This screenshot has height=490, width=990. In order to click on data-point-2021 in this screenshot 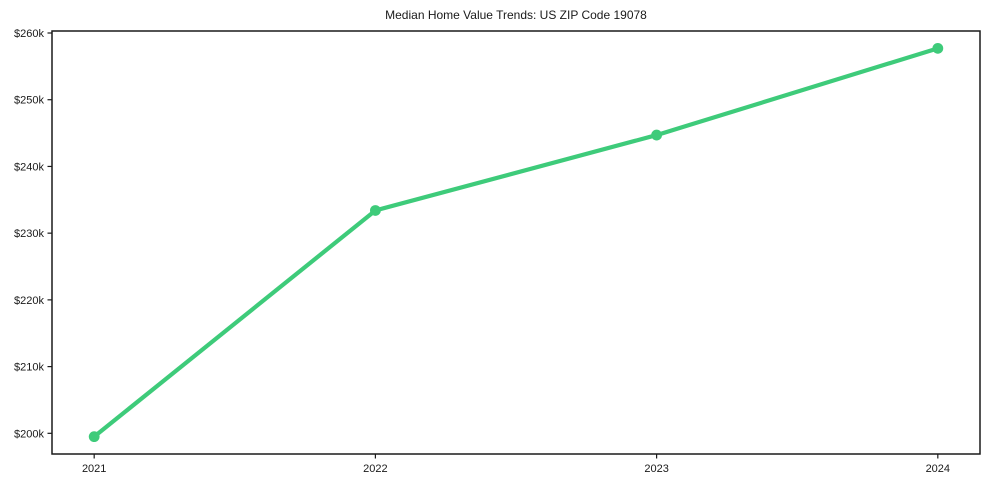, I will do `click(94, 437)`.